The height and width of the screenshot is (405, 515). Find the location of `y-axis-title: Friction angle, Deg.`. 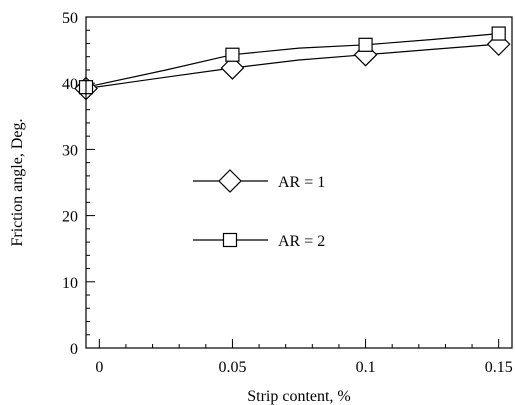

y-axis-title: Friction angle, Deg. is located at coordinates (17, 183).